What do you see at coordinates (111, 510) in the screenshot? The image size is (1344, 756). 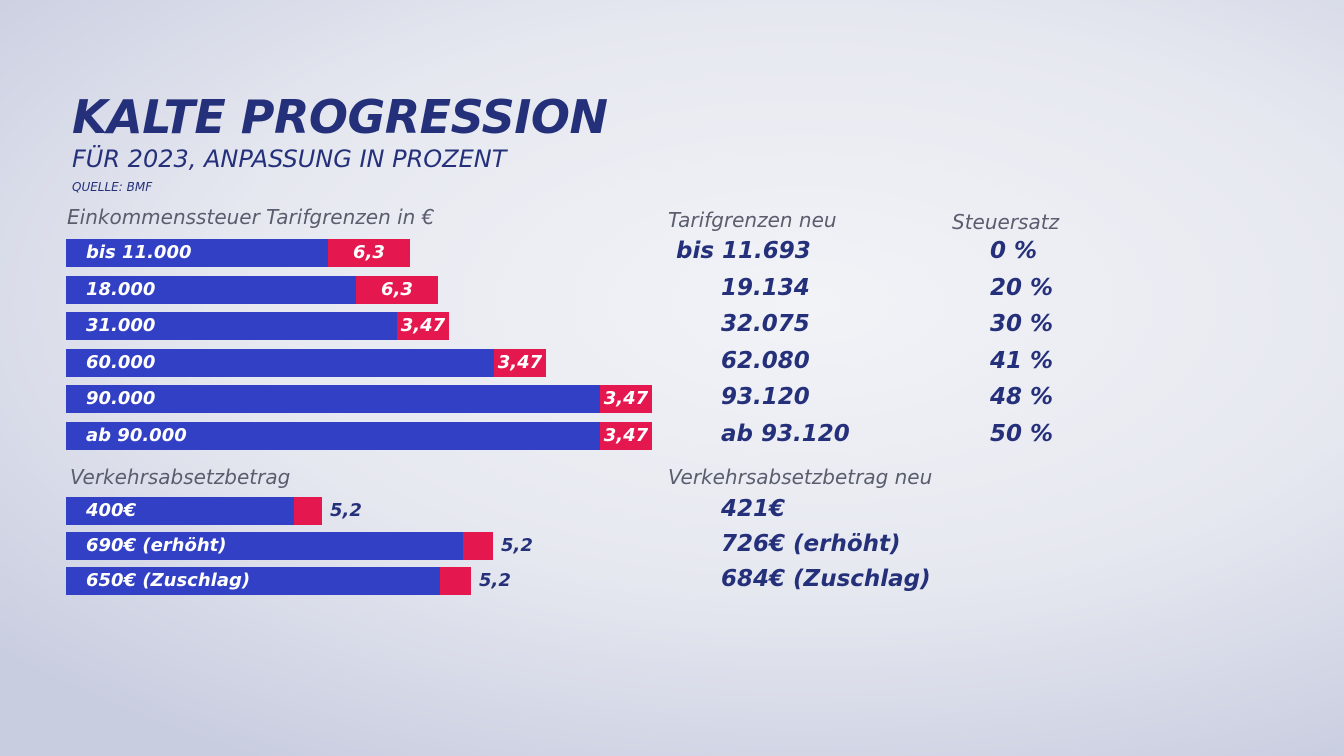 I see `bar-category-label: 400€` at bounding box center [111, 510].